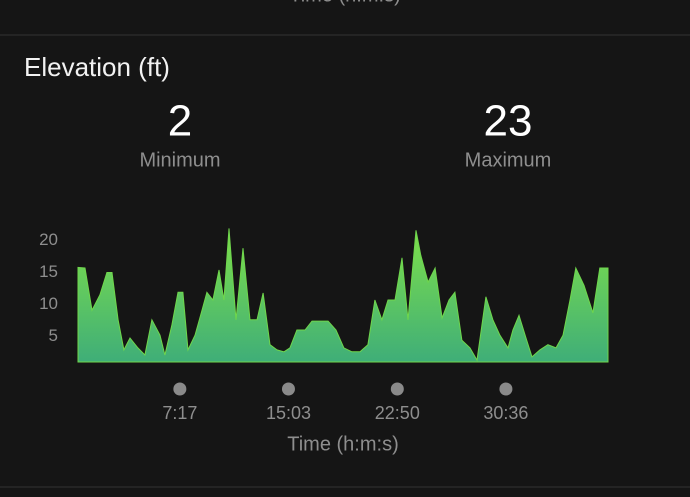 The width and height of the screenshot is (690, 497). I want to click on x-tick-label: 15:03, so click(288, 413).